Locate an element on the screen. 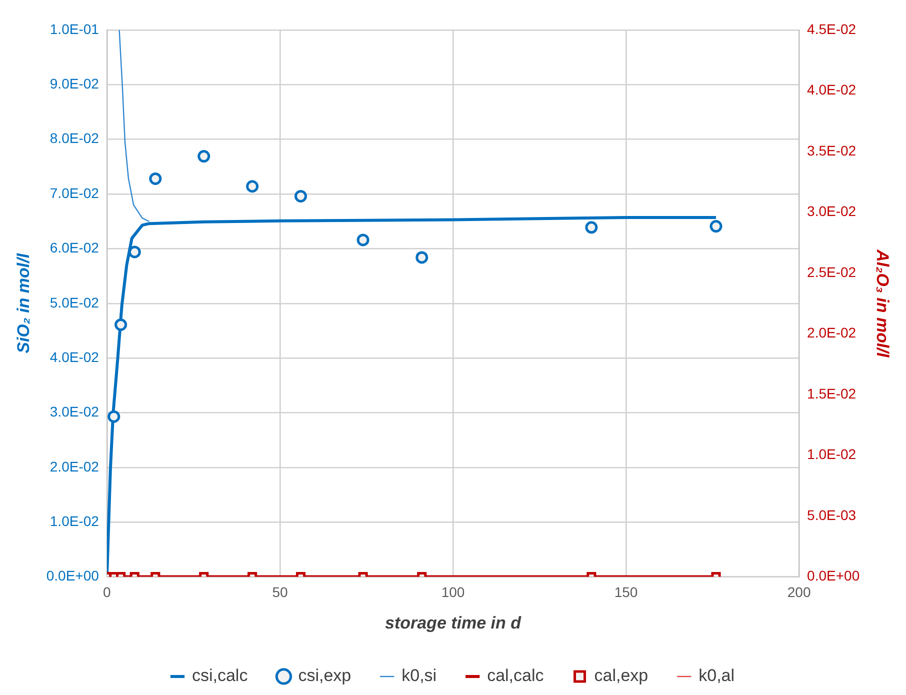  y2-tick-label: 3.5E-02 is located at coordinates (831, 150).